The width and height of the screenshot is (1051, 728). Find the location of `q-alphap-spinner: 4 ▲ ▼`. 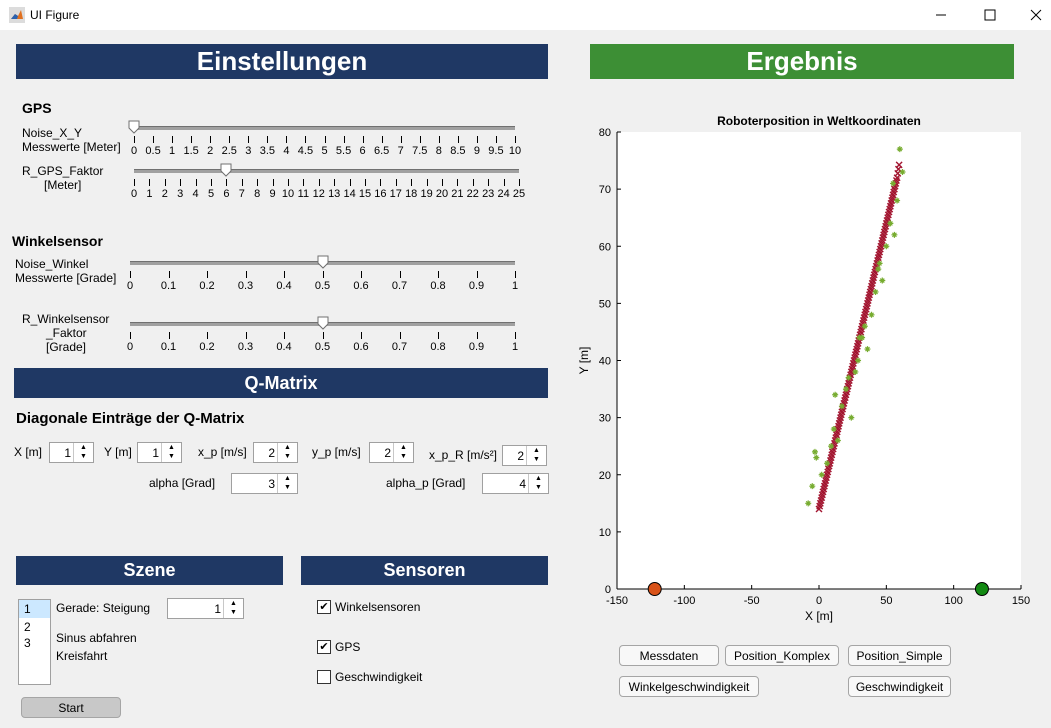

q-alphap-spinner: 4 ▲ ▼ is located at coordinates (515, 483).